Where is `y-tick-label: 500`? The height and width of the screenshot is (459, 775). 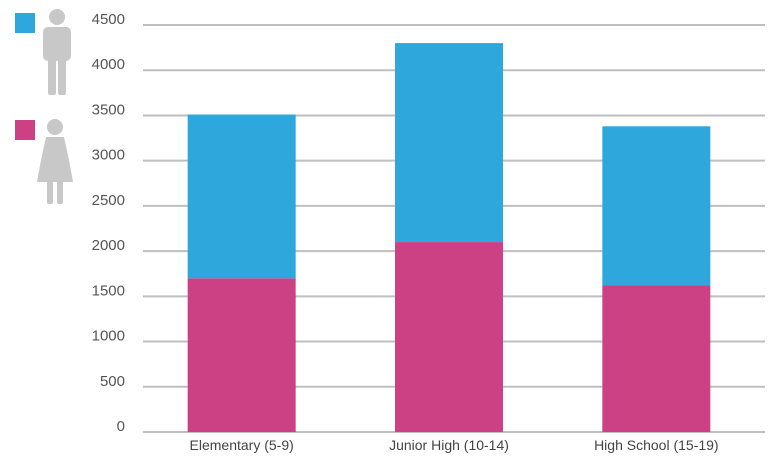
y-tick-label: 500 is located at coordinates (112, 381).